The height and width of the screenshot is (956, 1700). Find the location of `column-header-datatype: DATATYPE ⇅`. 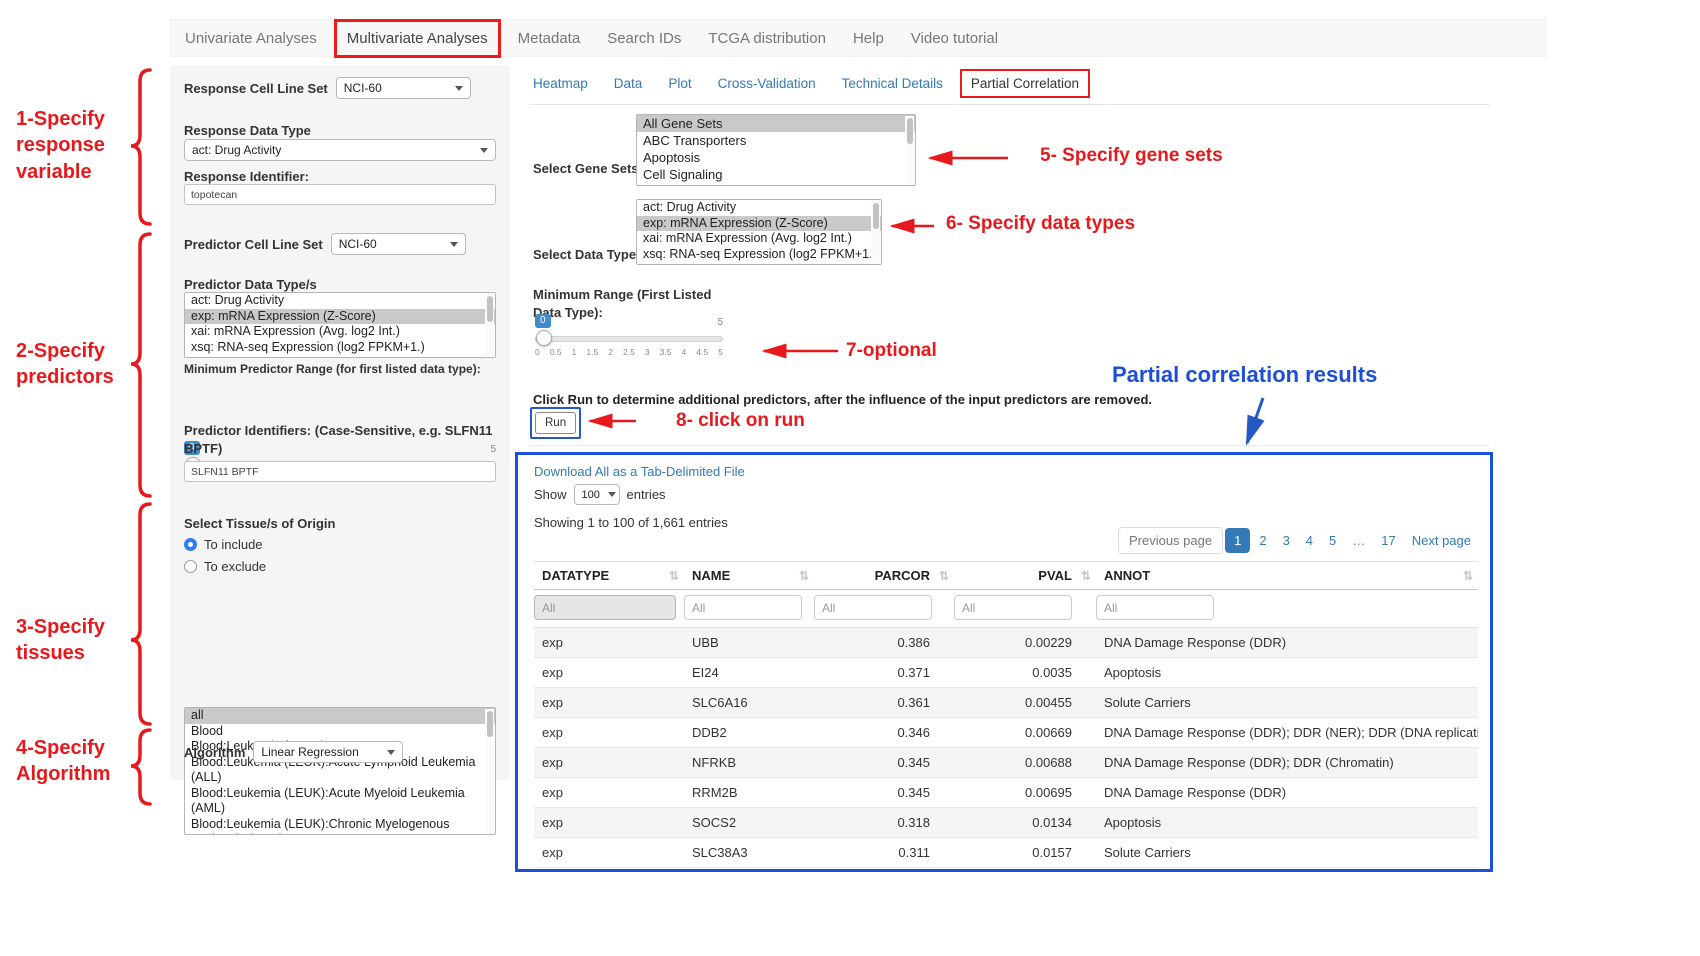

column-header-datatype: DATATYPE ⇅ is located at coordinates (609, 575).